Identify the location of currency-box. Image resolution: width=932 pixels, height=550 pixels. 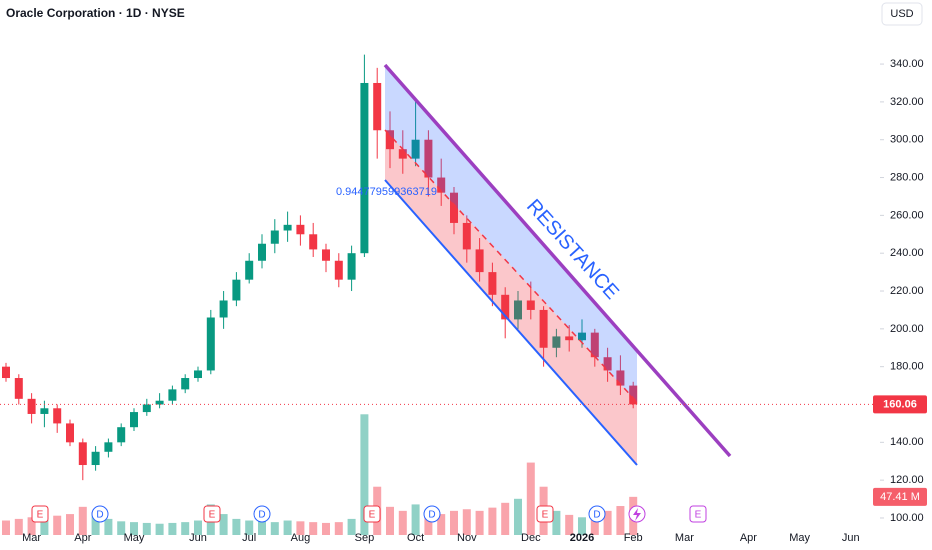
(902, 14).